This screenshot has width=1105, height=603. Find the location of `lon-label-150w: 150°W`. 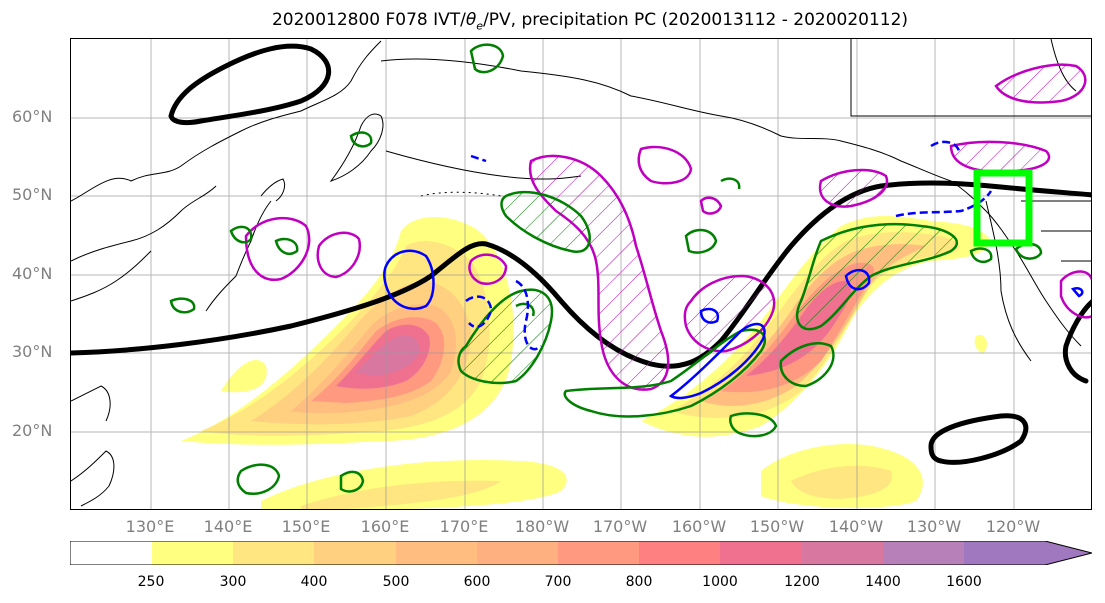

lon-label-150w: 150°W is located at coordinates (777, 526).